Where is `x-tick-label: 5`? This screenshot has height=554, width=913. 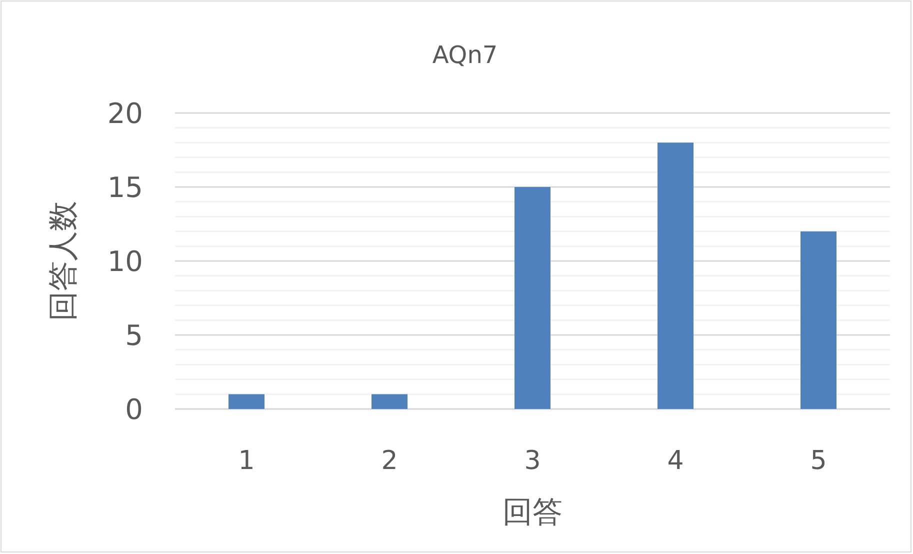
x-tick-label: 5 is located at coordinates (818, 461).